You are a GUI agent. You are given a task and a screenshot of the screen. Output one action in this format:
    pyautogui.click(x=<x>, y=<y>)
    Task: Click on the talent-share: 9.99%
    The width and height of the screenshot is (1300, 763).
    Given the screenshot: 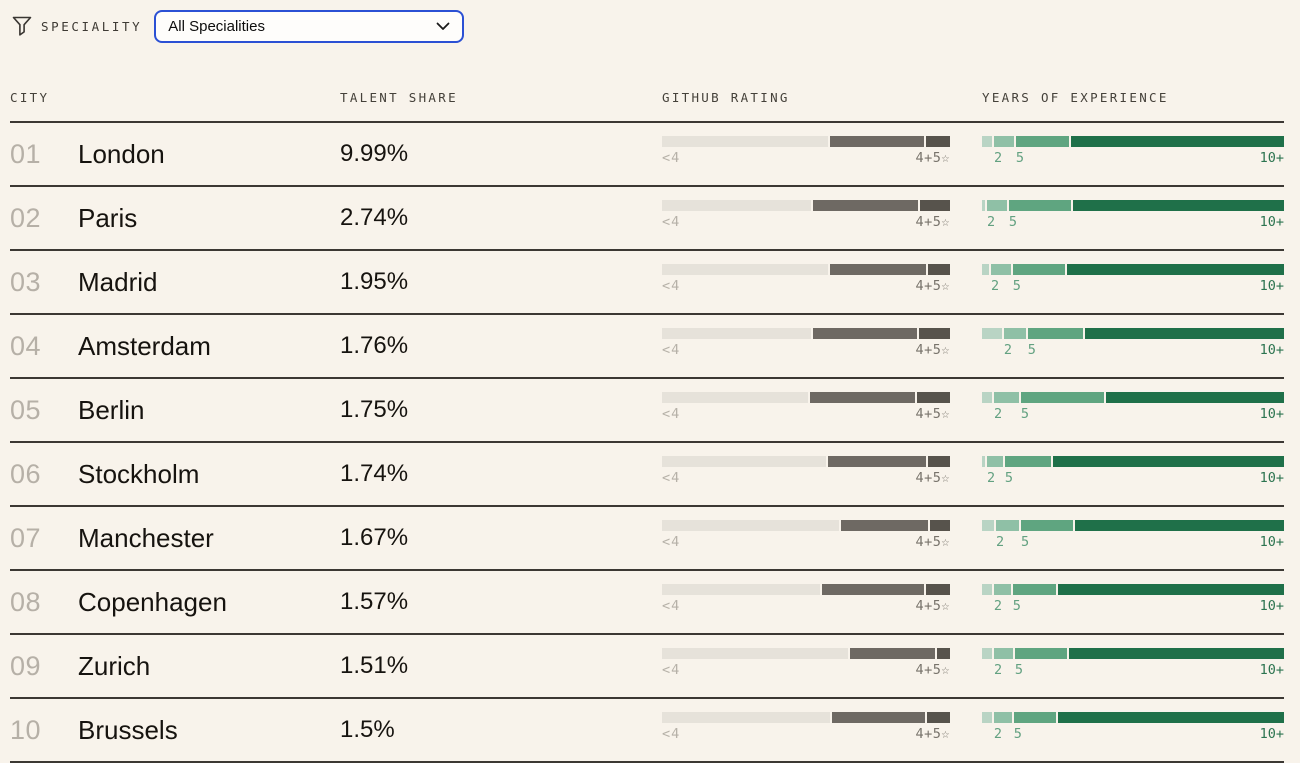 What is the action you would take?
    pyautogui.click(x=374, y=153)
    